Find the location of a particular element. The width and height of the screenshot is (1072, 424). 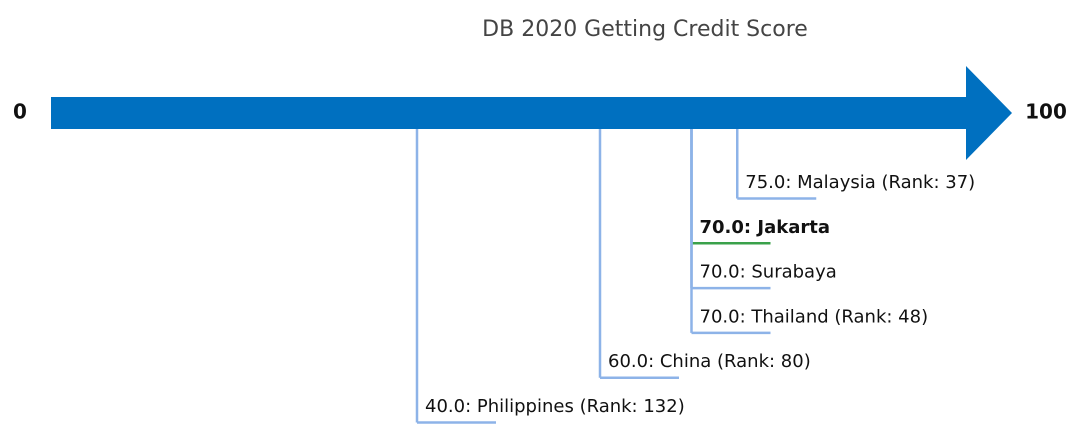

value-label: 70.0: Surabaya is located at coordinates (768, 272).